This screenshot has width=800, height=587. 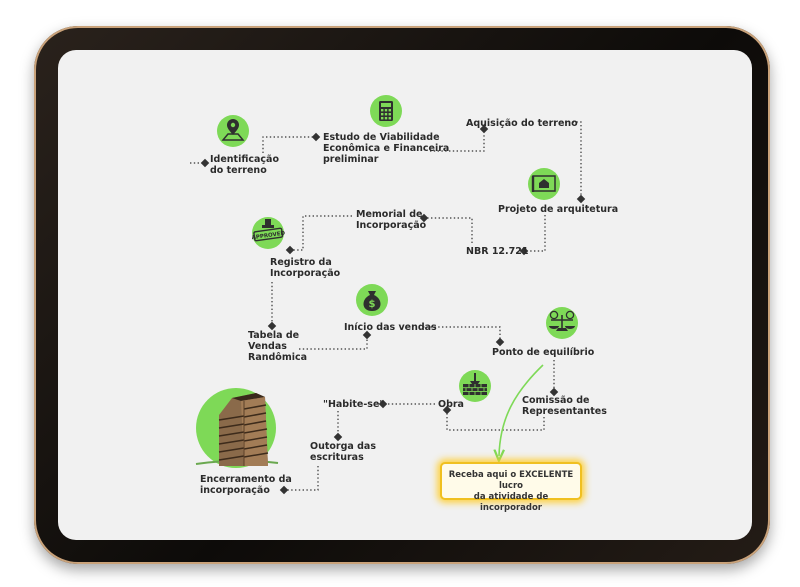 What do you see at coordinates (277, 357) in the screenshot?
I see `step-label-line: Randômica` at bounding box center [277, 357].